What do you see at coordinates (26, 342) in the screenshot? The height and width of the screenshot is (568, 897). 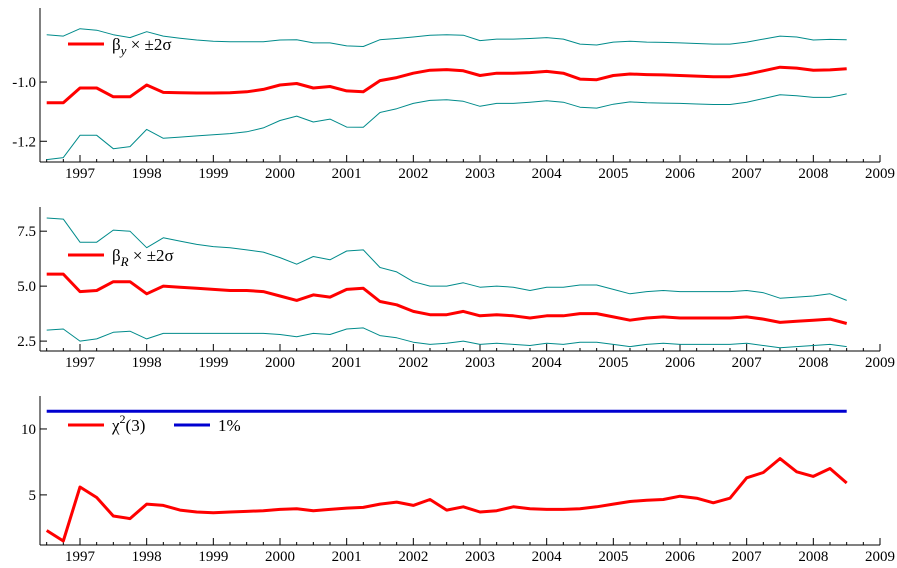 I see `y-tick-label: 2.5` at bounding box center [26, 342].